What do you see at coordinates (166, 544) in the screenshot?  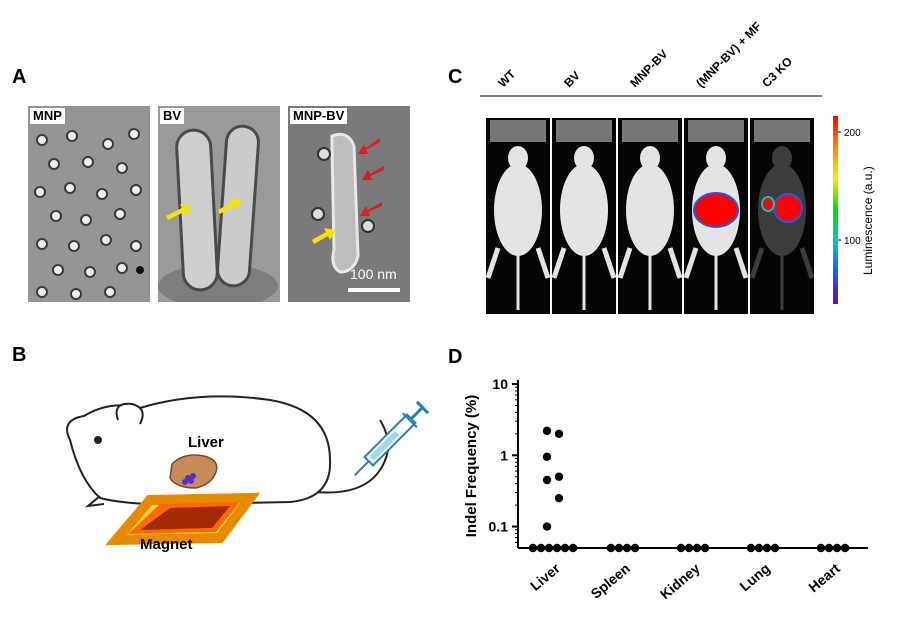 I see `magnet-label: Magnet` at bounding box center [166, 544].